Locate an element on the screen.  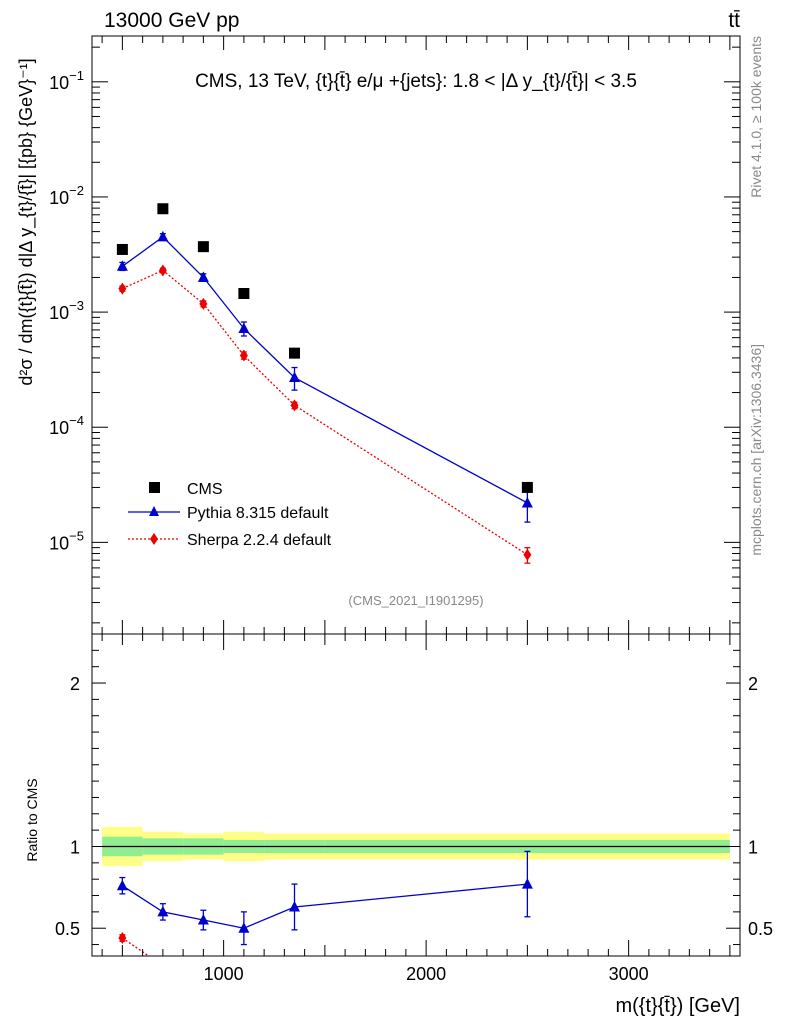
ratio-y-tick-label: 0.5 is located at coordinates (67, 929).